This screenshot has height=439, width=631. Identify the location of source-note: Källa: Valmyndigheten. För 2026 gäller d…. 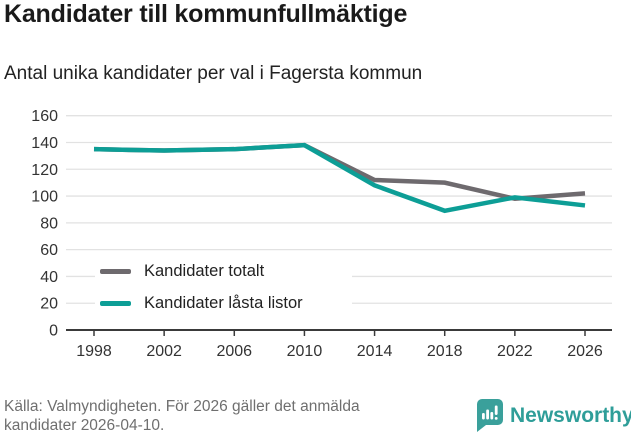
(182, 416).